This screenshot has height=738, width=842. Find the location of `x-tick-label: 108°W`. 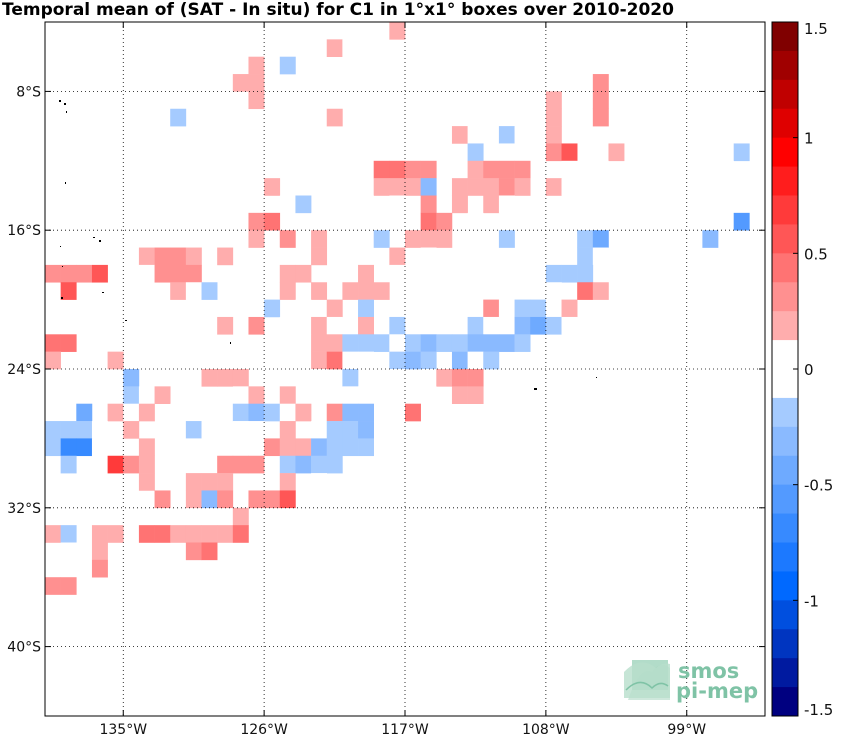

x-tick-label: 108°W is located at coordinates (546, 730).